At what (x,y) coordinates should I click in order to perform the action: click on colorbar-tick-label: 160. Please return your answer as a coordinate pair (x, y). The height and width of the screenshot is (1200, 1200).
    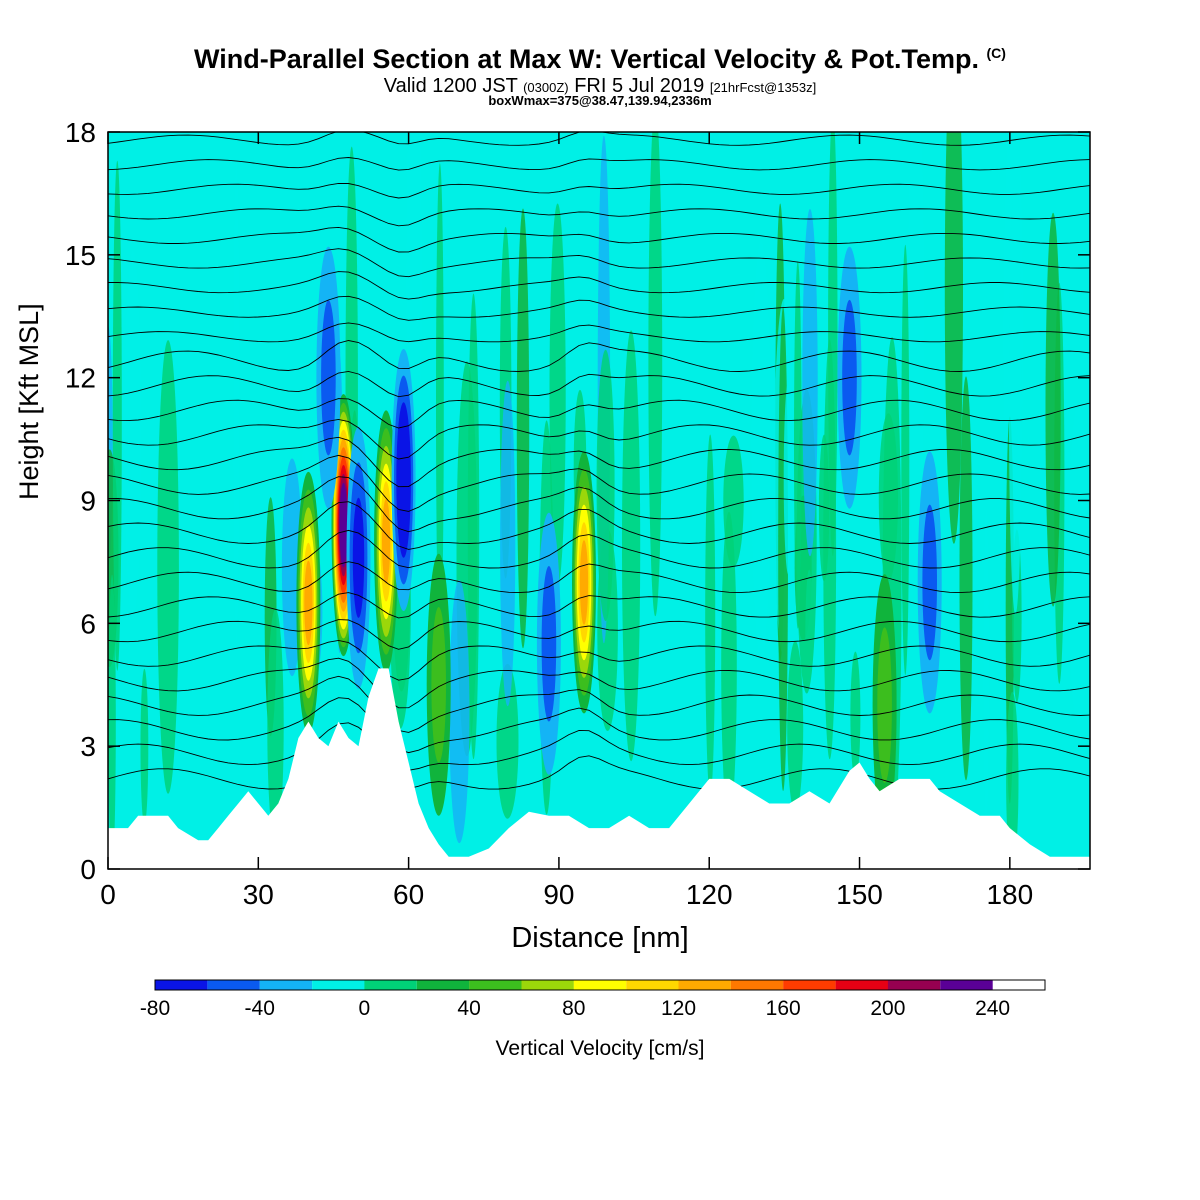
    Looking at the image, I should click on (783, 1008).